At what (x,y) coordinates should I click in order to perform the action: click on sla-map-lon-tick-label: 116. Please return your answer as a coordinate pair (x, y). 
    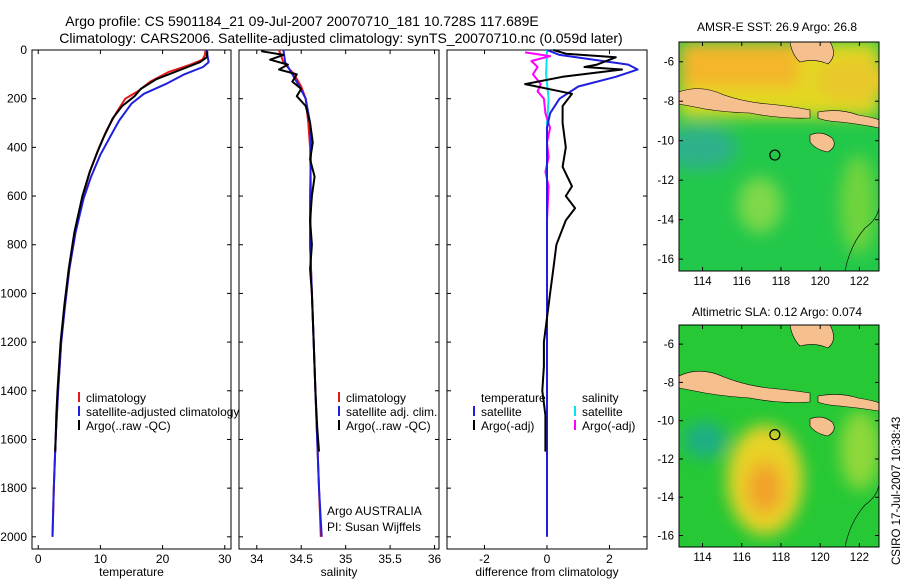
    Looking at the image, I should click on (742, 558).